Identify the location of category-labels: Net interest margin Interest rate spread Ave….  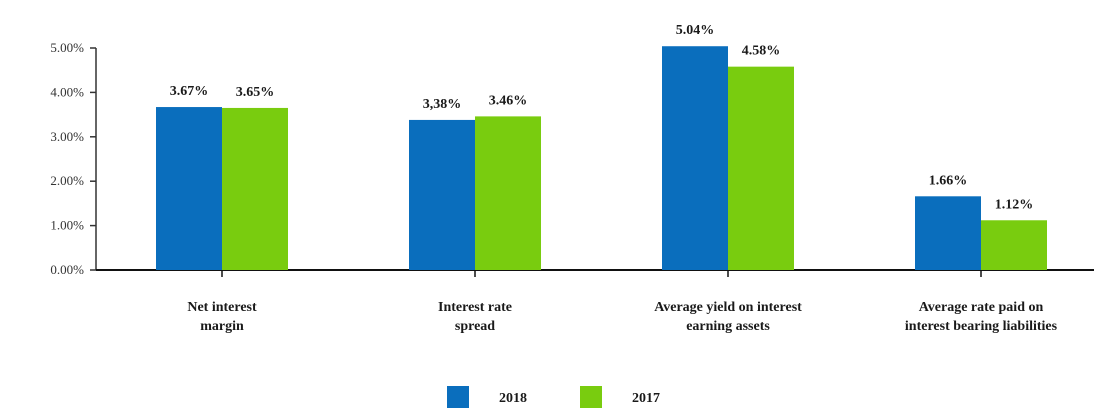
(622, 317).